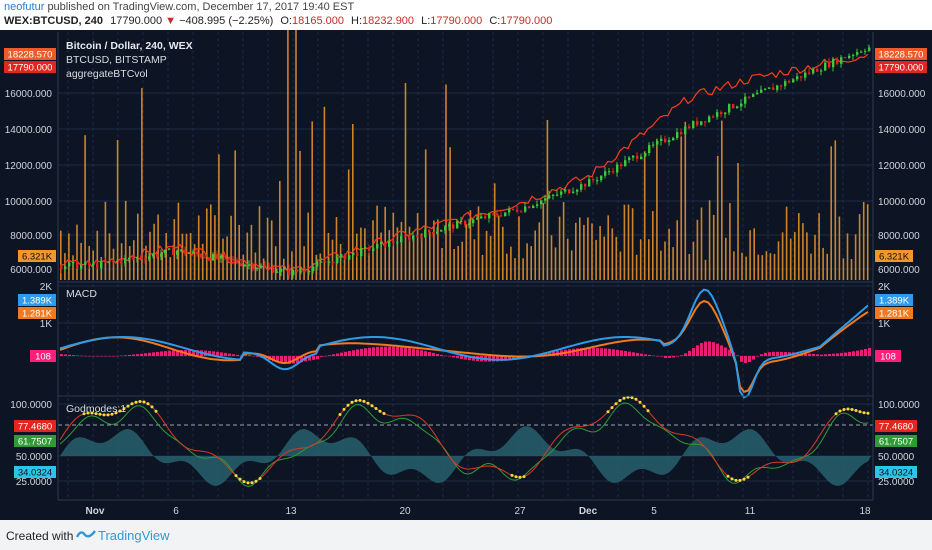 The width and height of the screenshot is (932, 550). Describe the element at coordinates (24, 7) in the screenshot. I see `author-link: neofutur` at that location.